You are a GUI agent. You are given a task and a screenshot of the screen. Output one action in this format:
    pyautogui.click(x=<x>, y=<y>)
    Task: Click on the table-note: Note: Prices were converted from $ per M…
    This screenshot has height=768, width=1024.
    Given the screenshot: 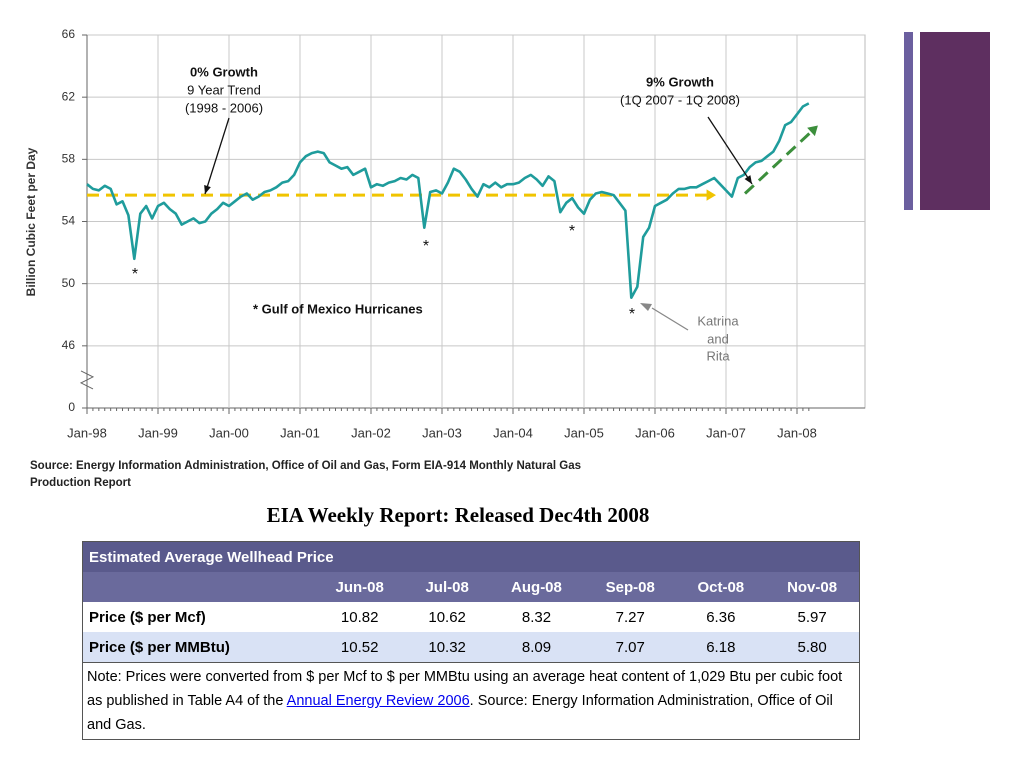 What is the action you would take?
    pyautogui.click(x=471, y=700)
    